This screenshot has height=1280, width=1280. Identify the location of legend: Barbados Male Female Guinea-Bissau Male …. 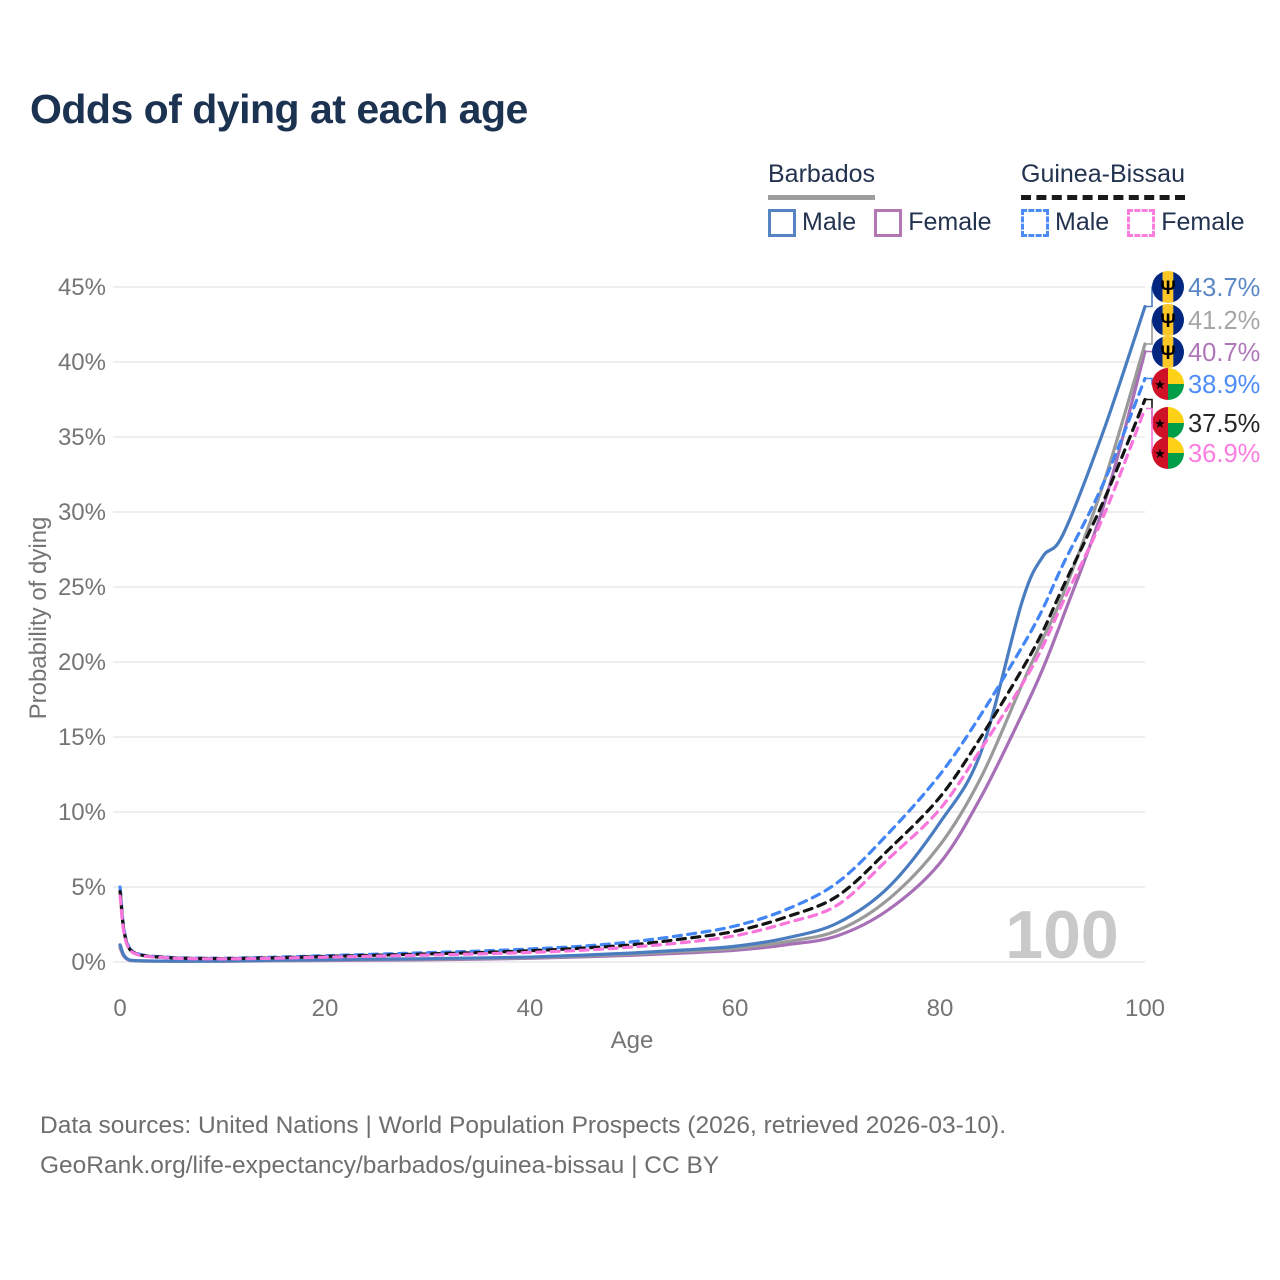
(640, 205).